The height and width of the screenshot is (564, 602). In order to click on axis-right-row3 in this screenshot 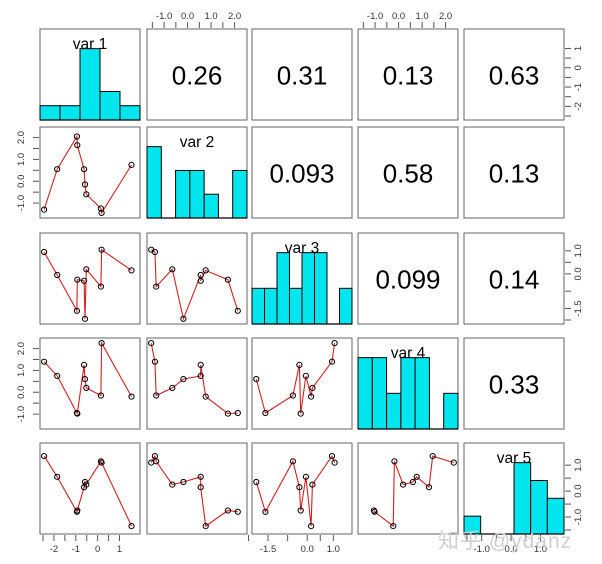, I will do `click(568, 285)`.